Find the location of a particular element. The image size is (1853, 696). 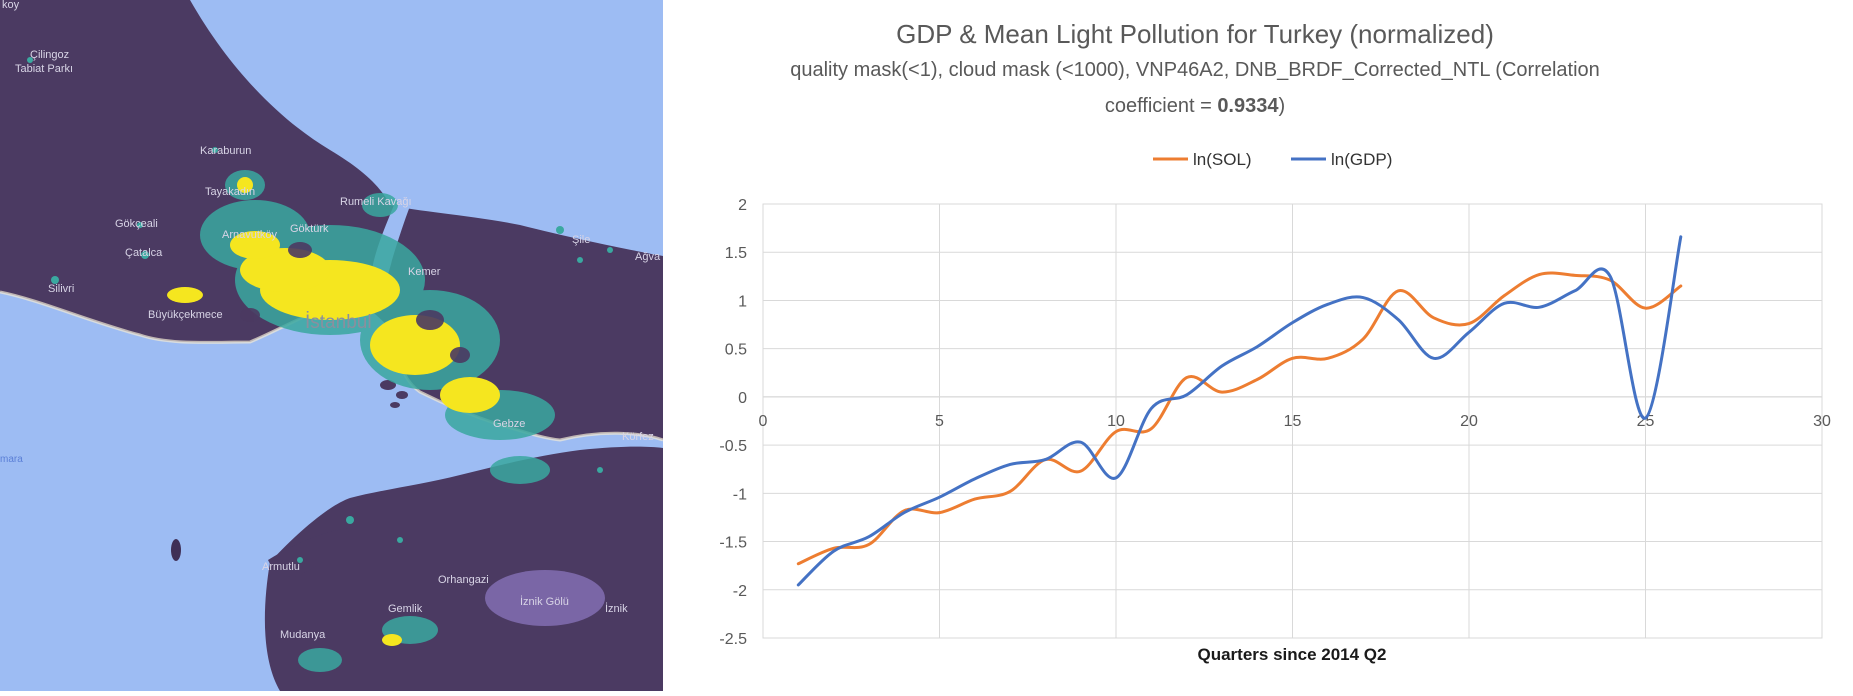

legend-label-sol: ln(SOL) is located at coordinates (1222, 159).